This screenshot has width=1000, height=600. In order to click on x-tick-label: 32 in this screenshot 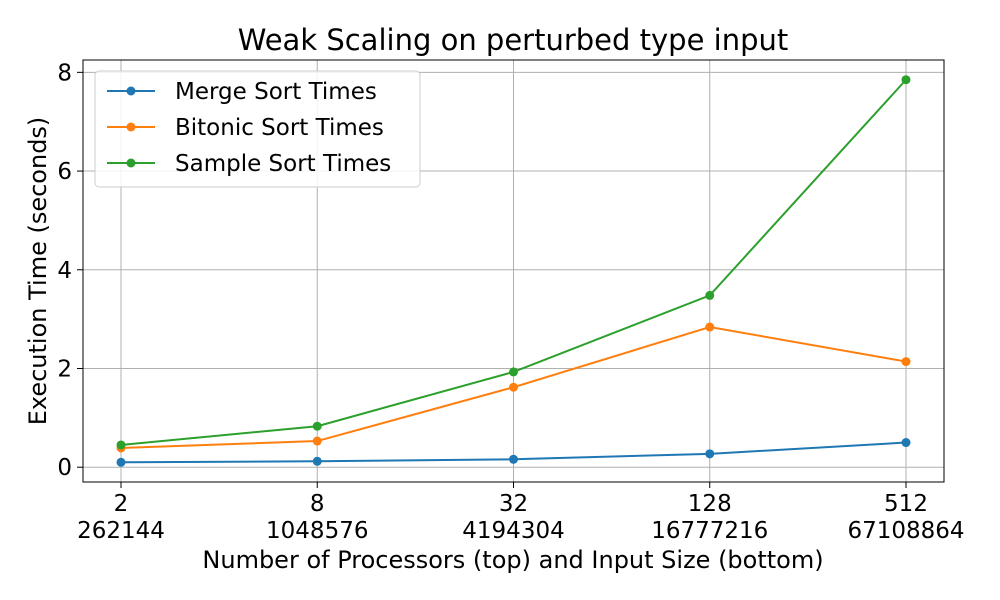, I will do `click(513, 504)`.